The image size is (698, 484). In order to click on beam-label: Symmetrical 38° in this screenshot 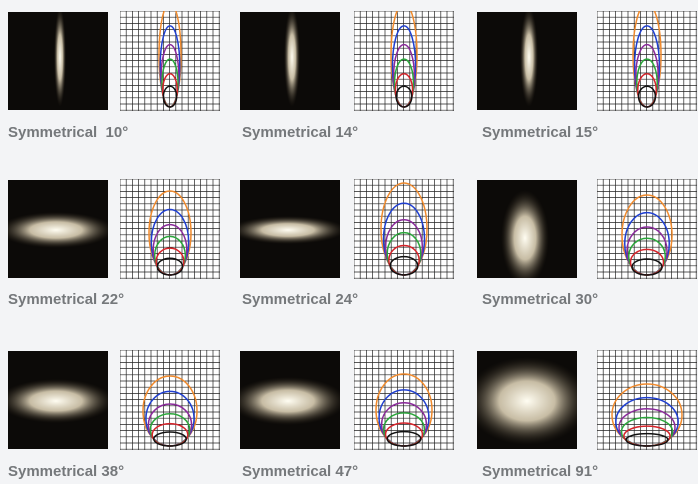, I will do `click(66, 471)`.